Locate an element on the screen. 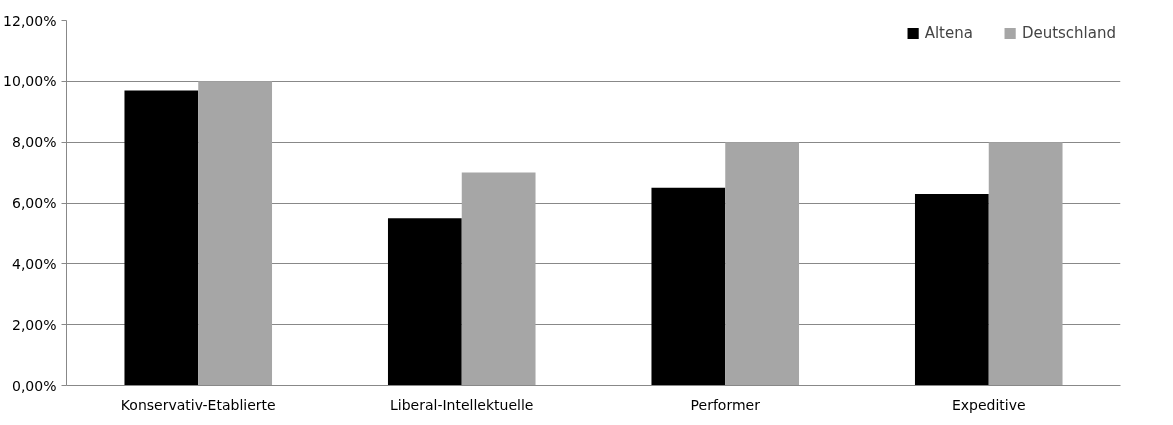 Image resolution: width=1173 pixels, height=425 pixels. x-tick-label: Liberal-Intellektuelle is located at coordinates (462, 404).